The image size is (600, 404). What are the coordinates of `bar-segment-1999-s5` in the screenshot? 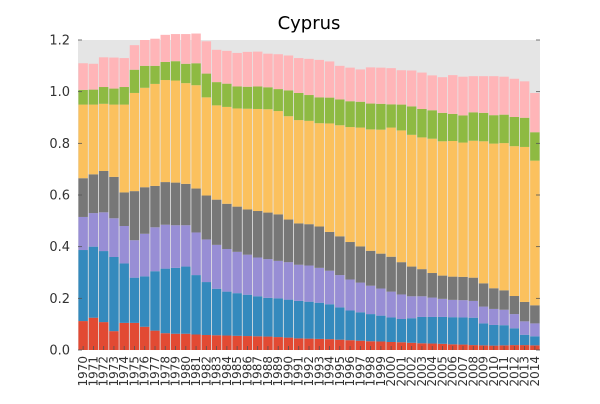 It's located at (381, 191).